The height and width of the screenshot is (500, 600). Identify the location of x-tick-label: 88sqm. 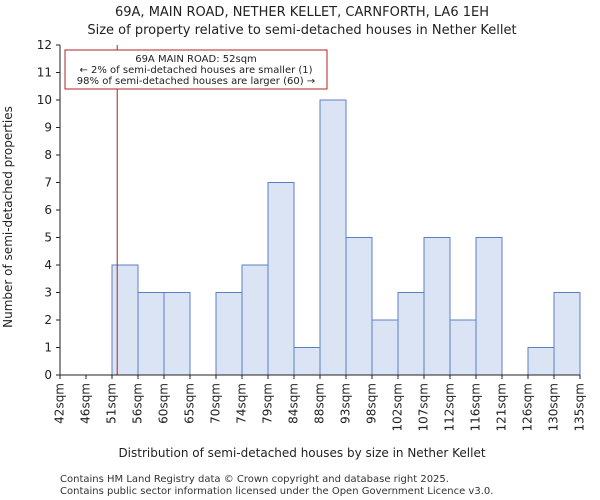
(320, 403).